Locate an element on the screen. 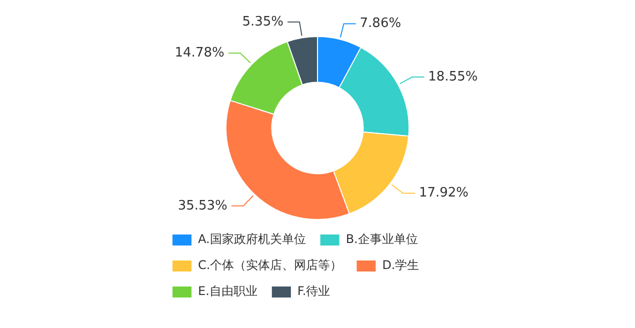 This screenshot has width=635, height=328. data-label: 7.86% is located at coordinates (381, 24).